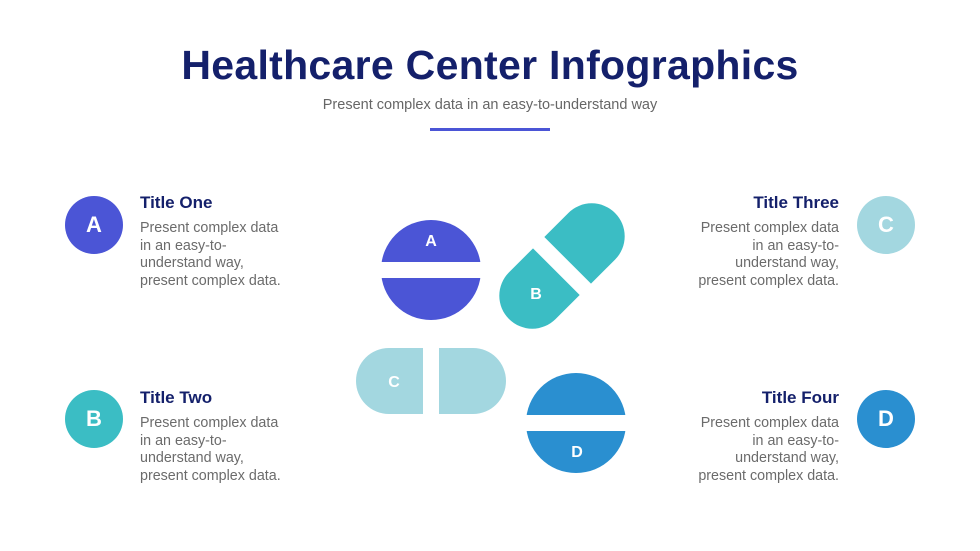 This screenshot has height=551, width=980. I want to click on svg-text: B, so click(536, 294).